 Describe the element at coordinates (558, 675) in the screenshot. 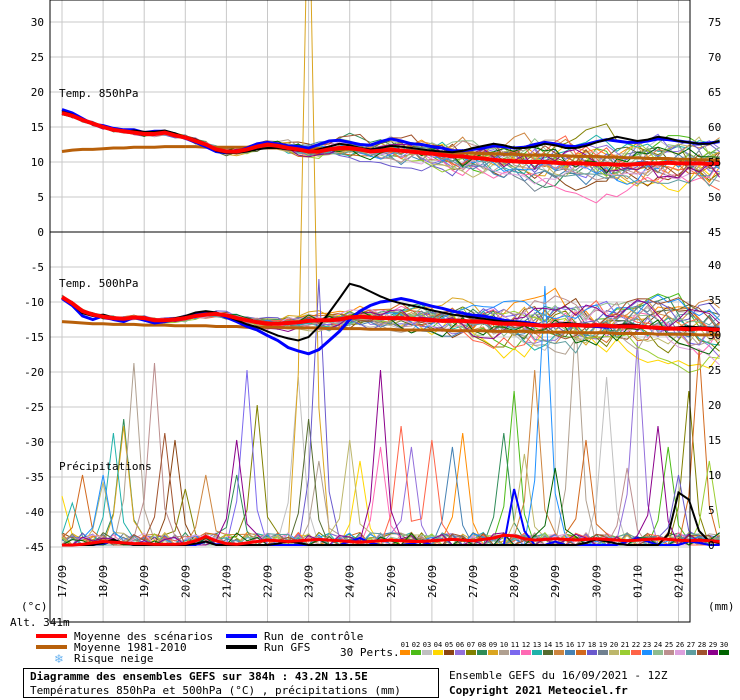

I see `footer-run: Ensemble GEFS du 16/09/2021 - 12Z` at that location.